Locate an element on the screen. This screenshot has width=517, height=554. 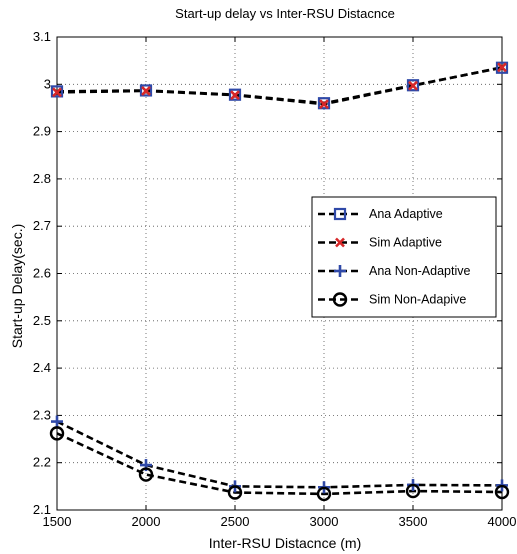
y-tick-label: 2.3 is located at coordinates (42, 414).